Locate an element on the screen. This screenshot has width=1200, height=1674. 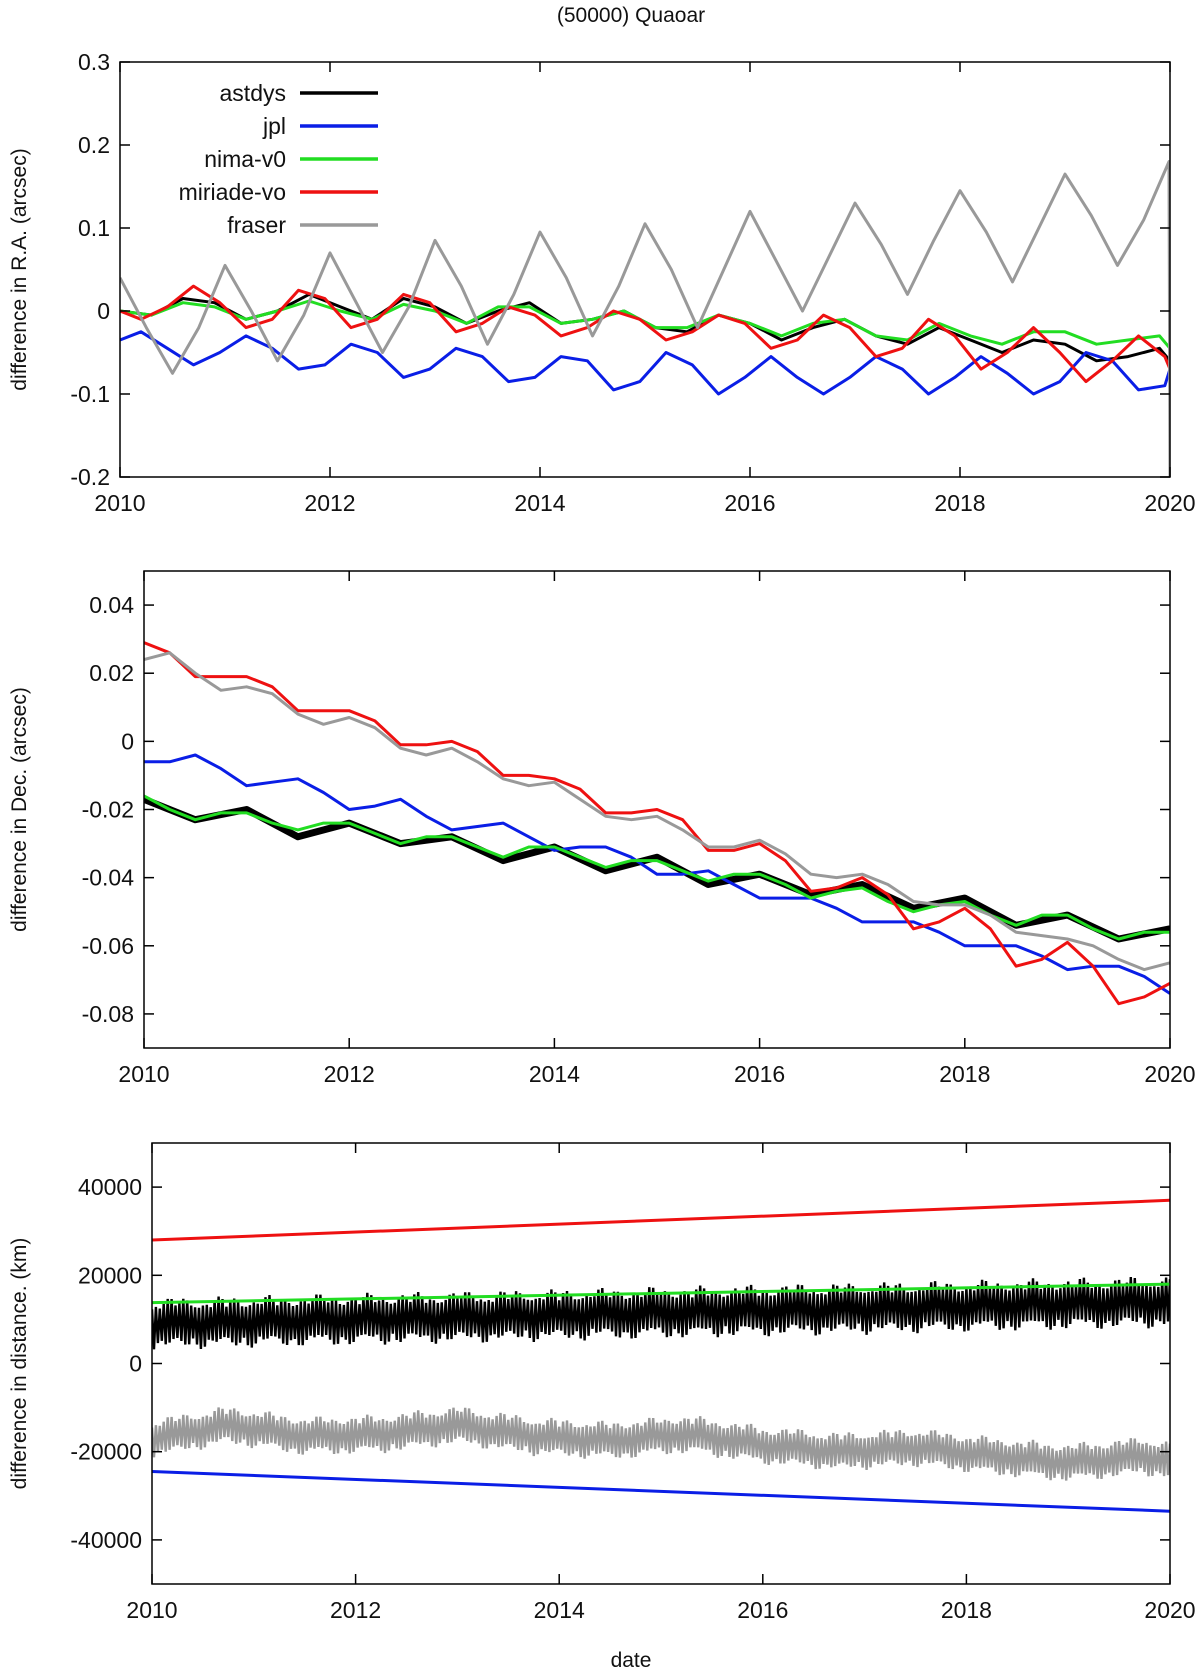
ra-x-tick-label: 2010 is located at coordinates (119, 503).